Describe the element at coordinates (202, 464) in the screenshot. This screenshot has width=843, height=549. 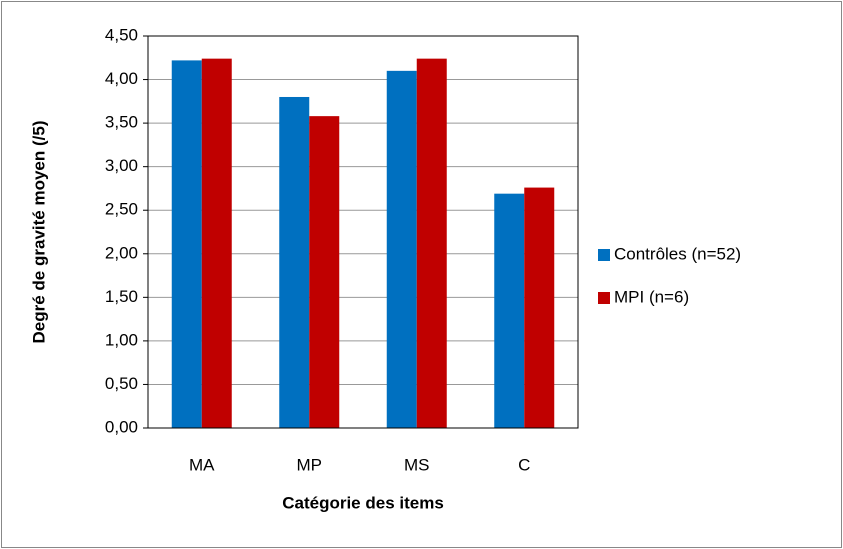
I see `x-tick-label: MA` at that location.